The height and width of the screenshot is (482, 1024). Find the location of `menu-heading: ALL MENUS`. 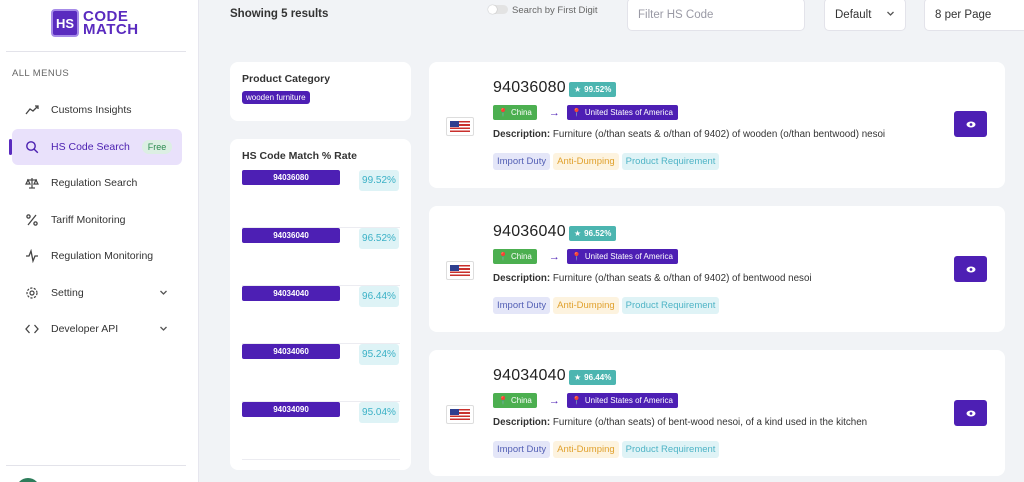

menu-heading: ALL MENUS is located at coordinates (41, 73).